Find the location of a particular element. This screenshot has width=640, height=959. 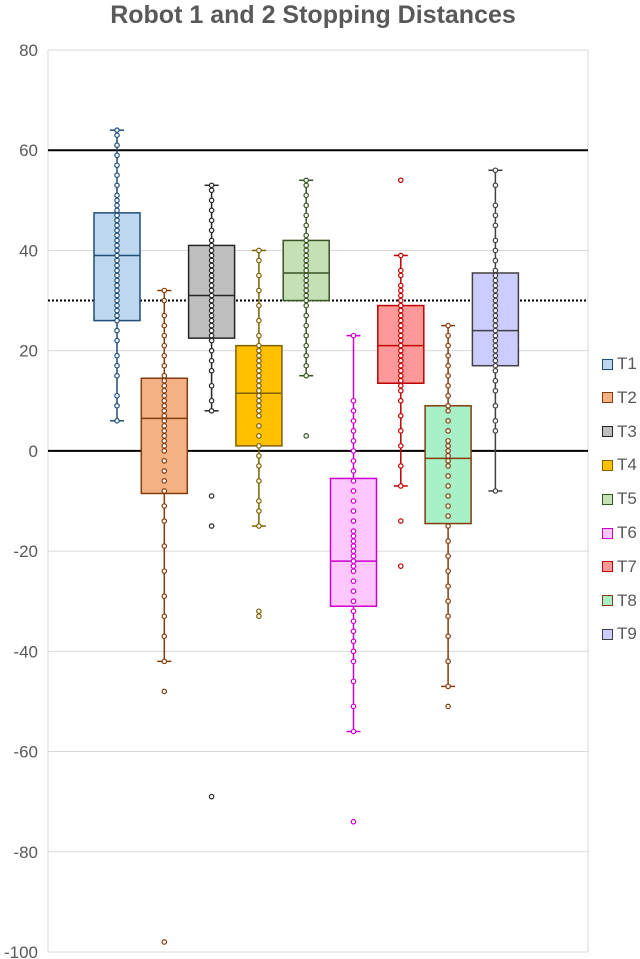

box-t4 is located at coordinates (259, 433).